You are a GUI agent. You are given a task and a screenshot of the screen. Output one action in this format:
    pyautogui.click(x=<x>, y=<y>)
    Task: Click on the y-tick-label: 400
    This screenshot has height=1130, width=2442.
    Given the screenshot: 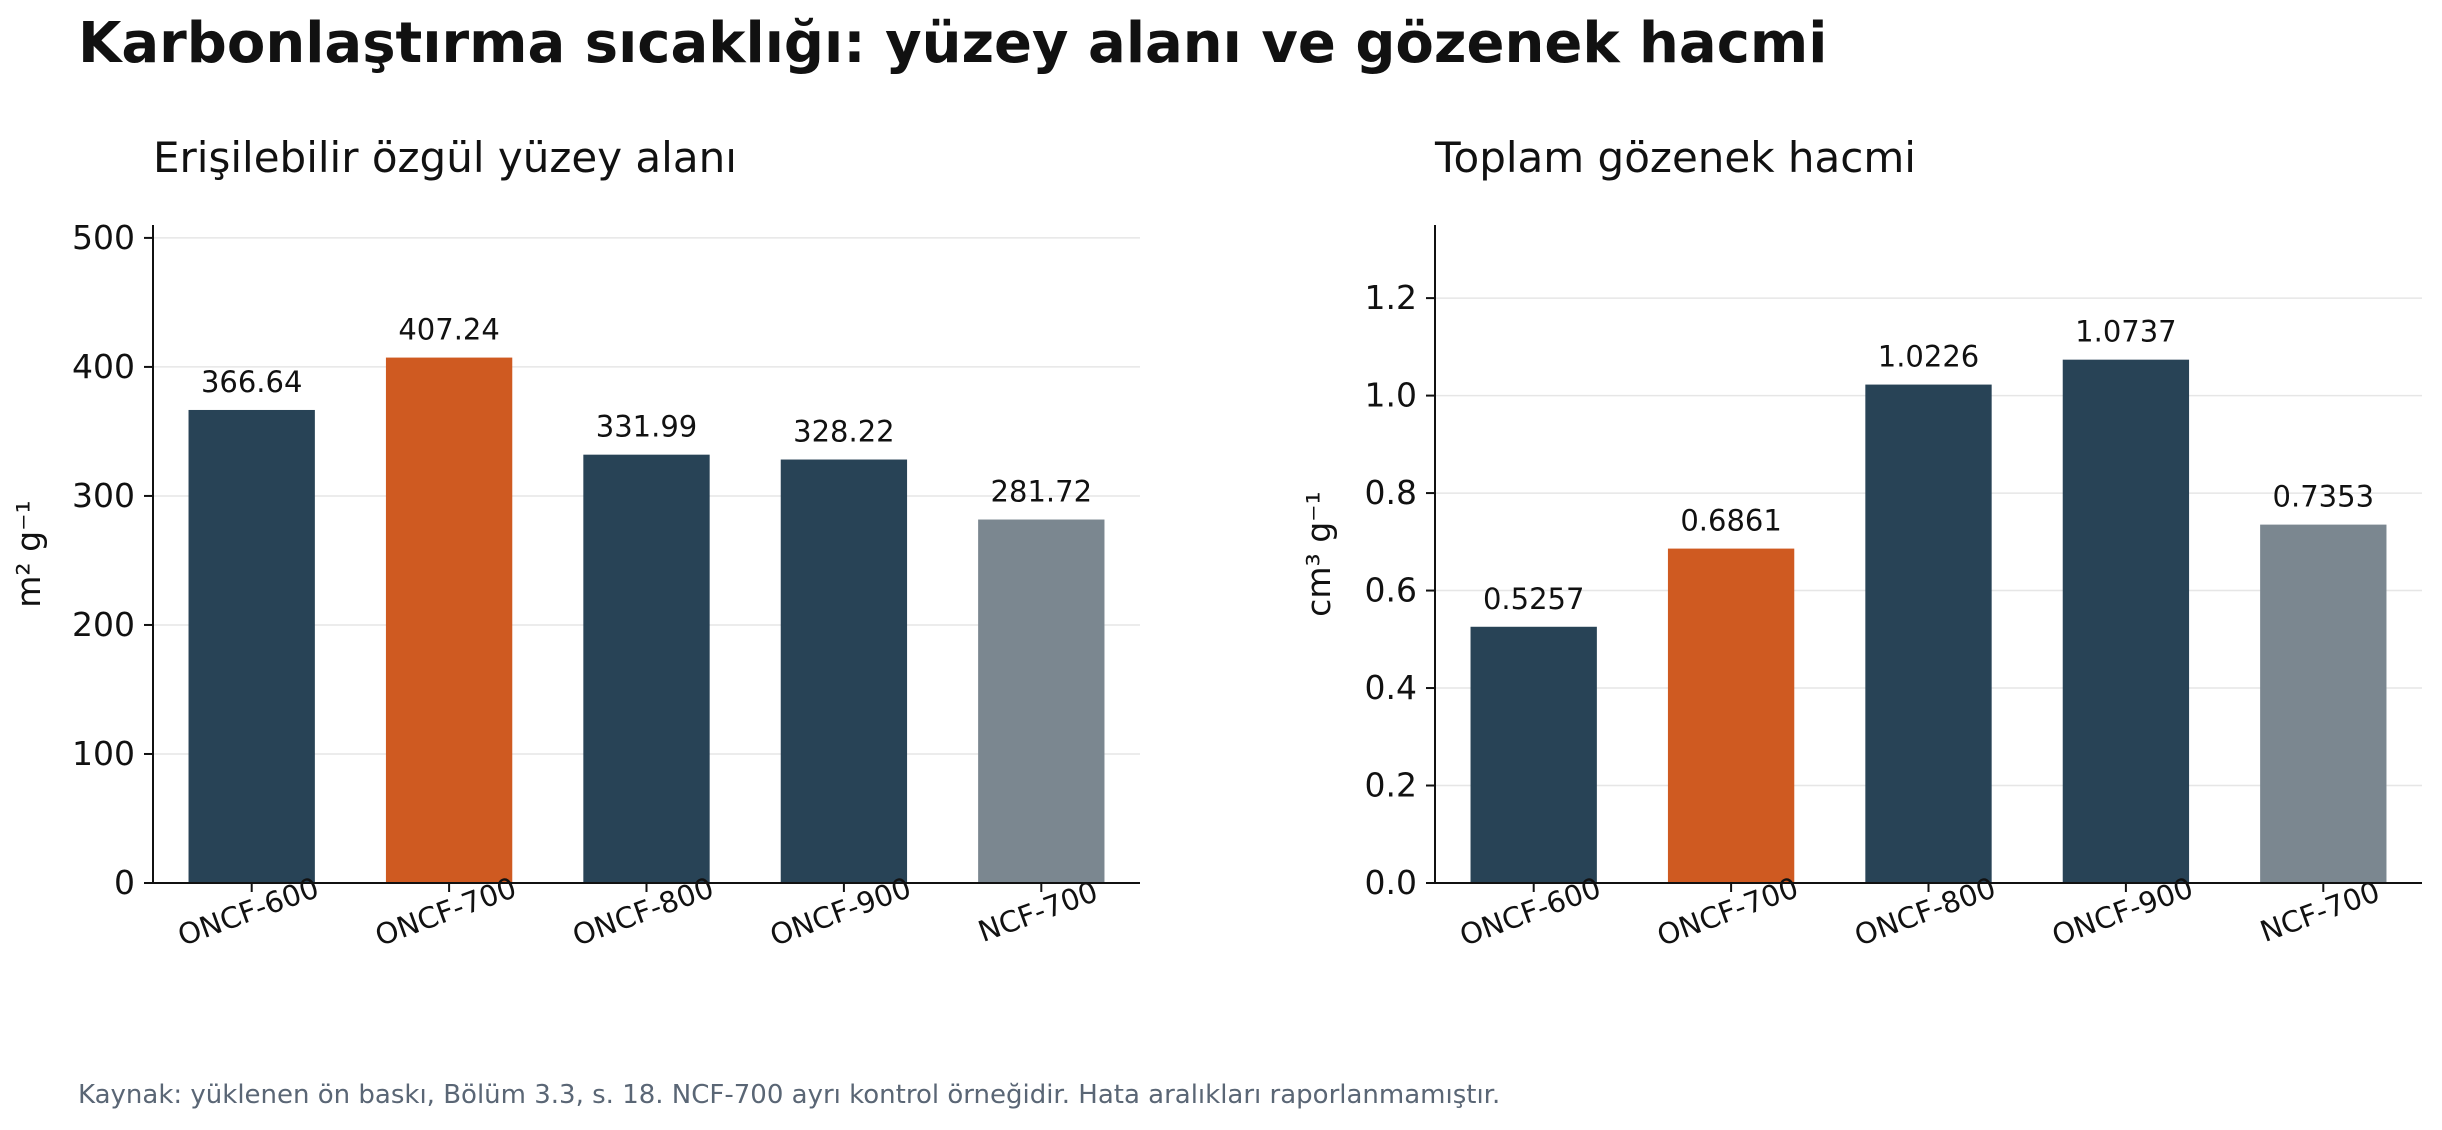 What is the action you would take?
    pyautogui.click(x=103, y=366)
    